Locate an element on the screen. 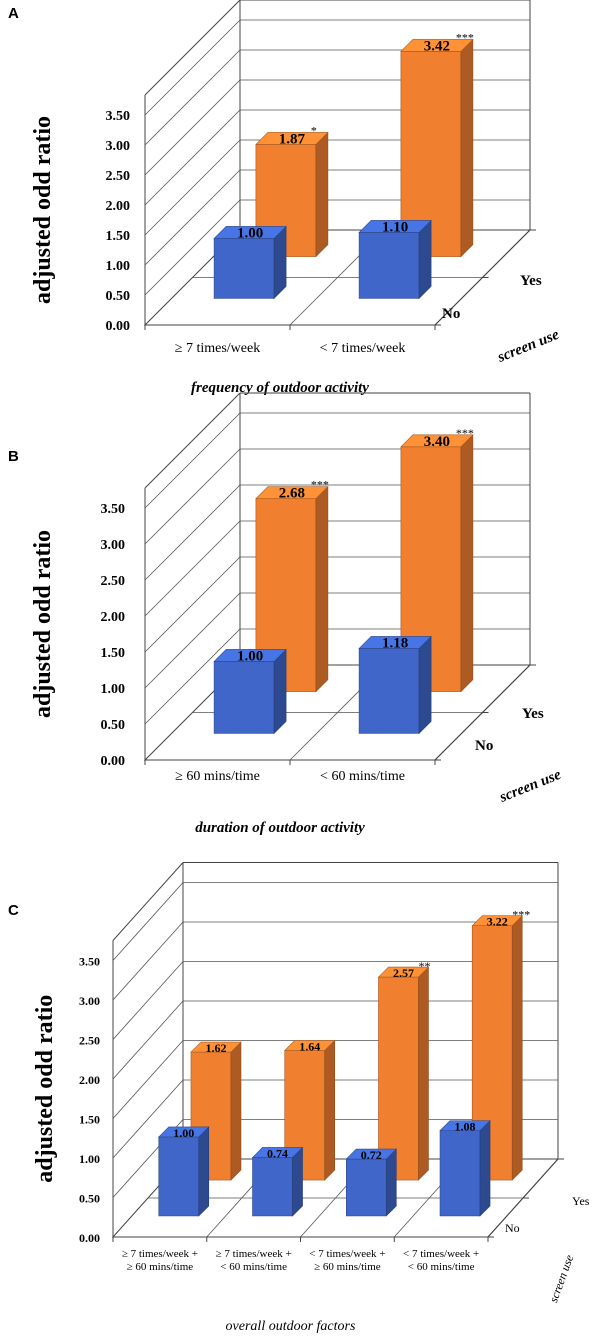 This screenshot has width=595, height=1339. significance-label: ** is located at coordinates (424, 966).